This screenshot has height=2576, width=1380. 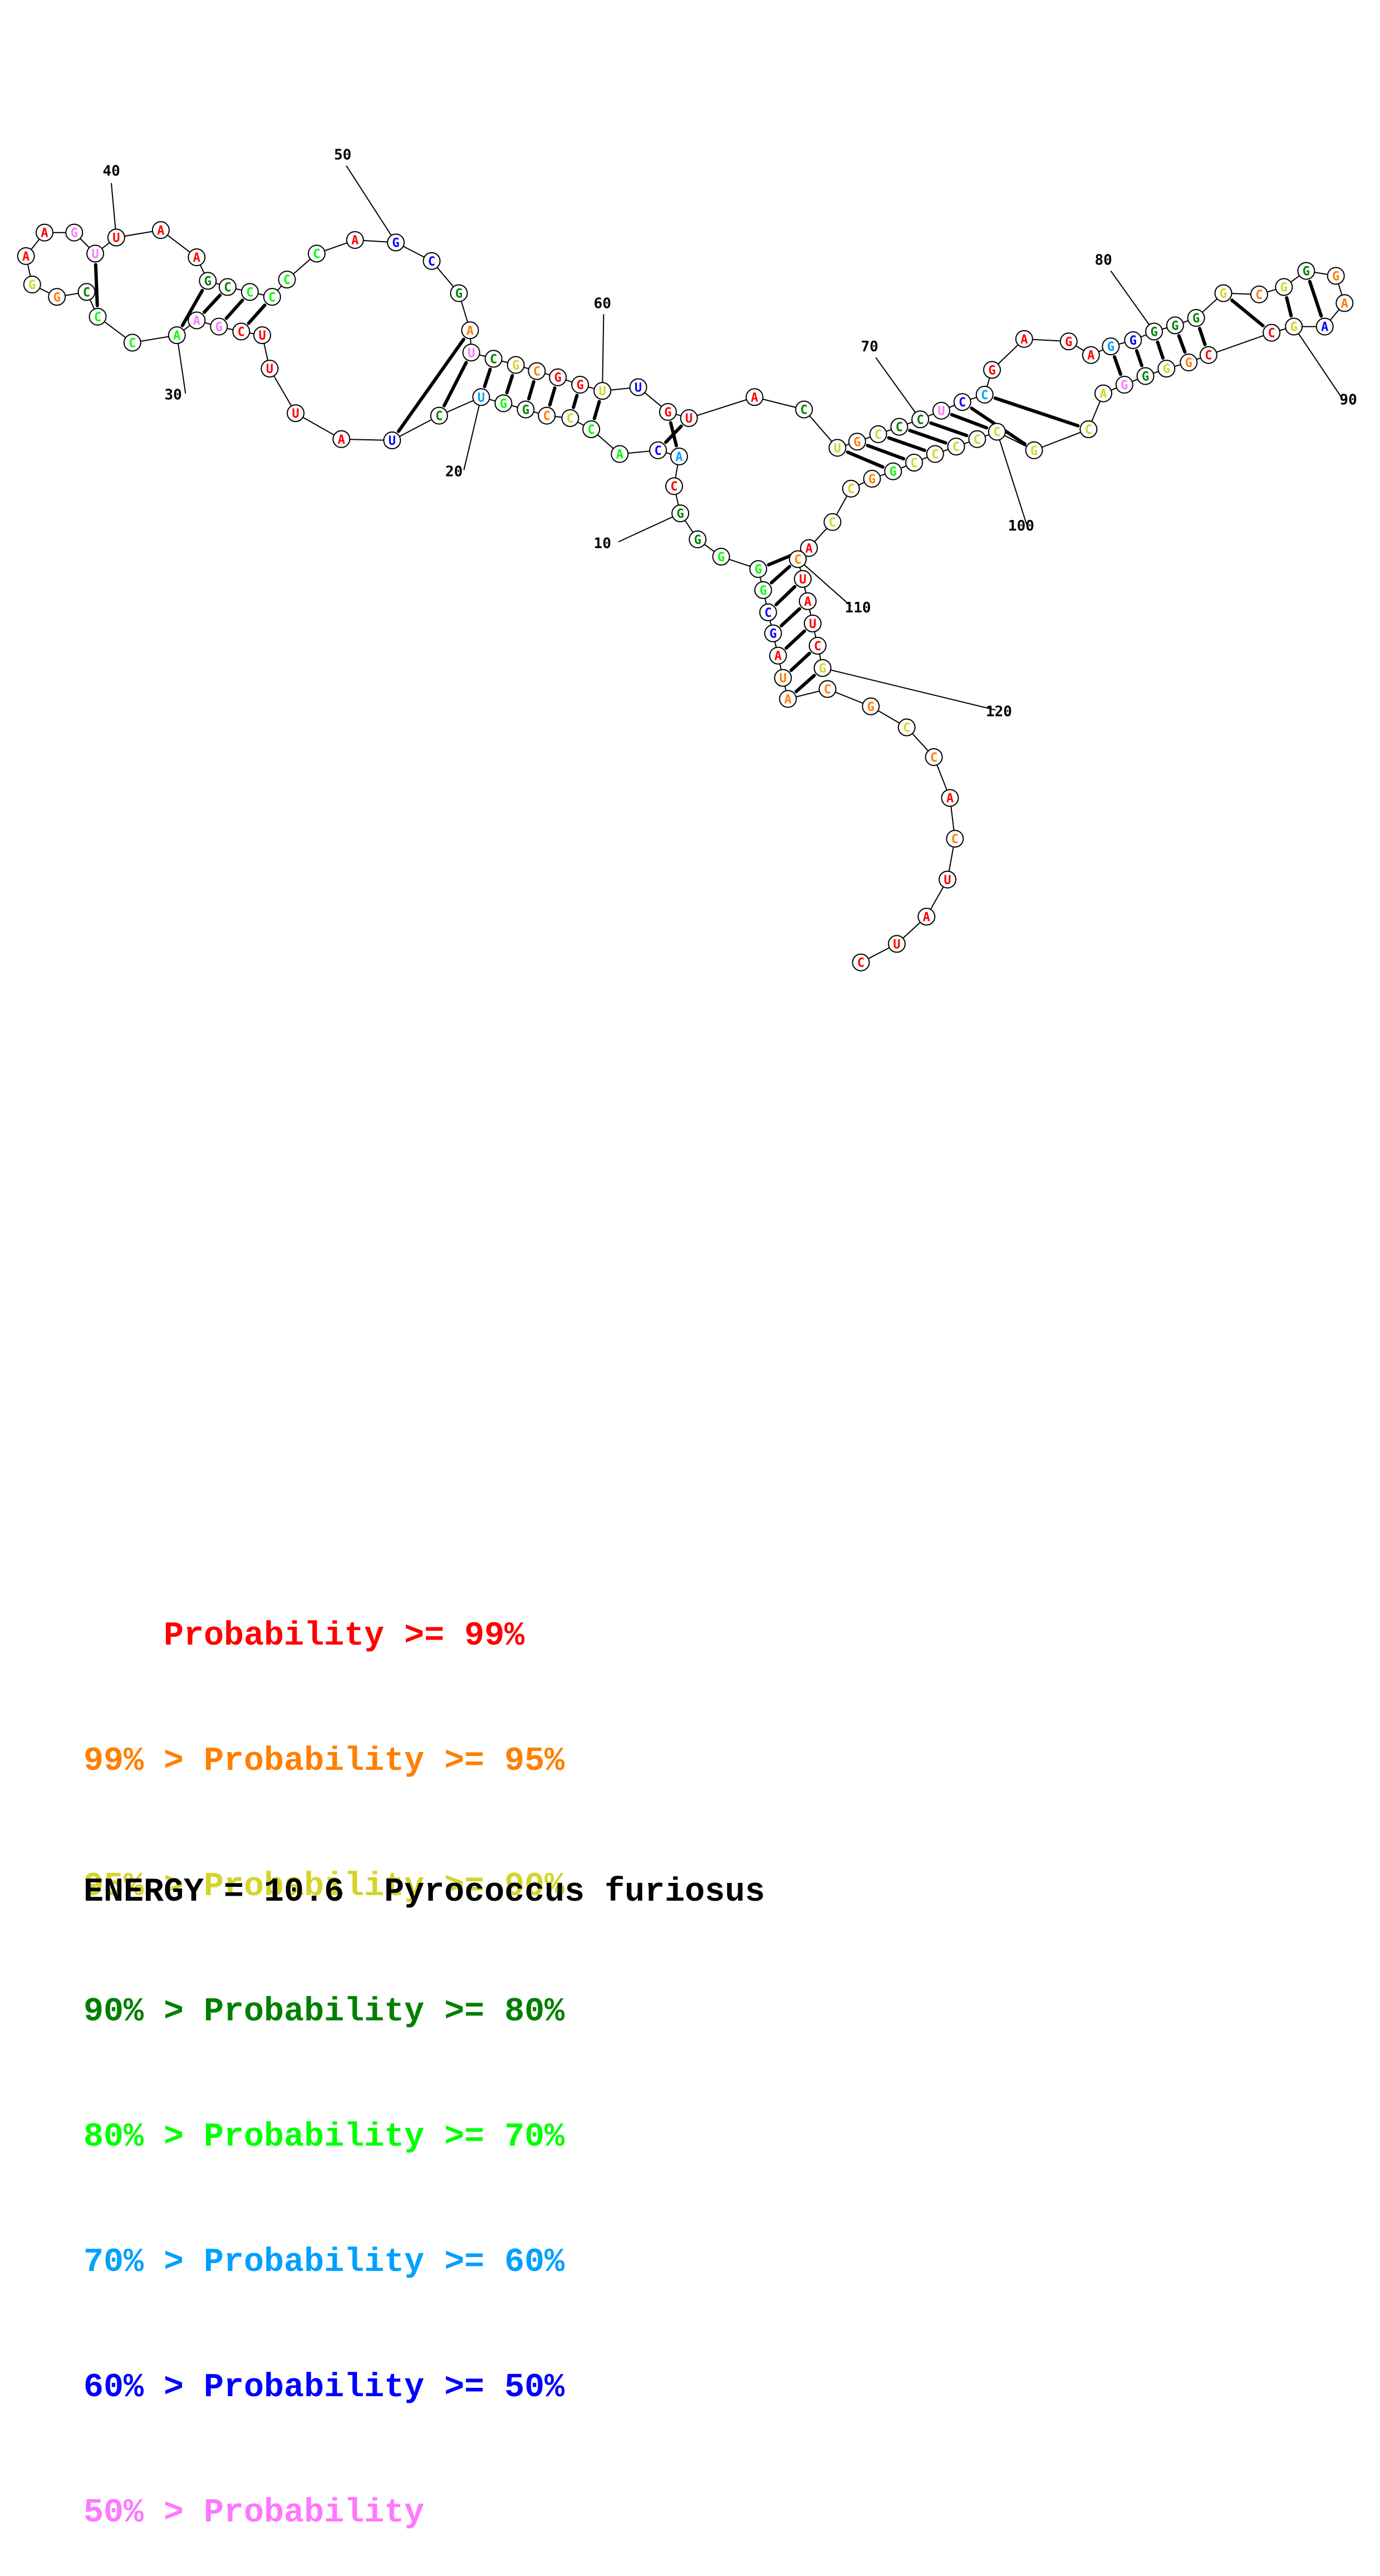 What do you see at coordinates (95, 255) in the screenshot?
I see `nucleotide-base: U` at bounding box center [95, 255].